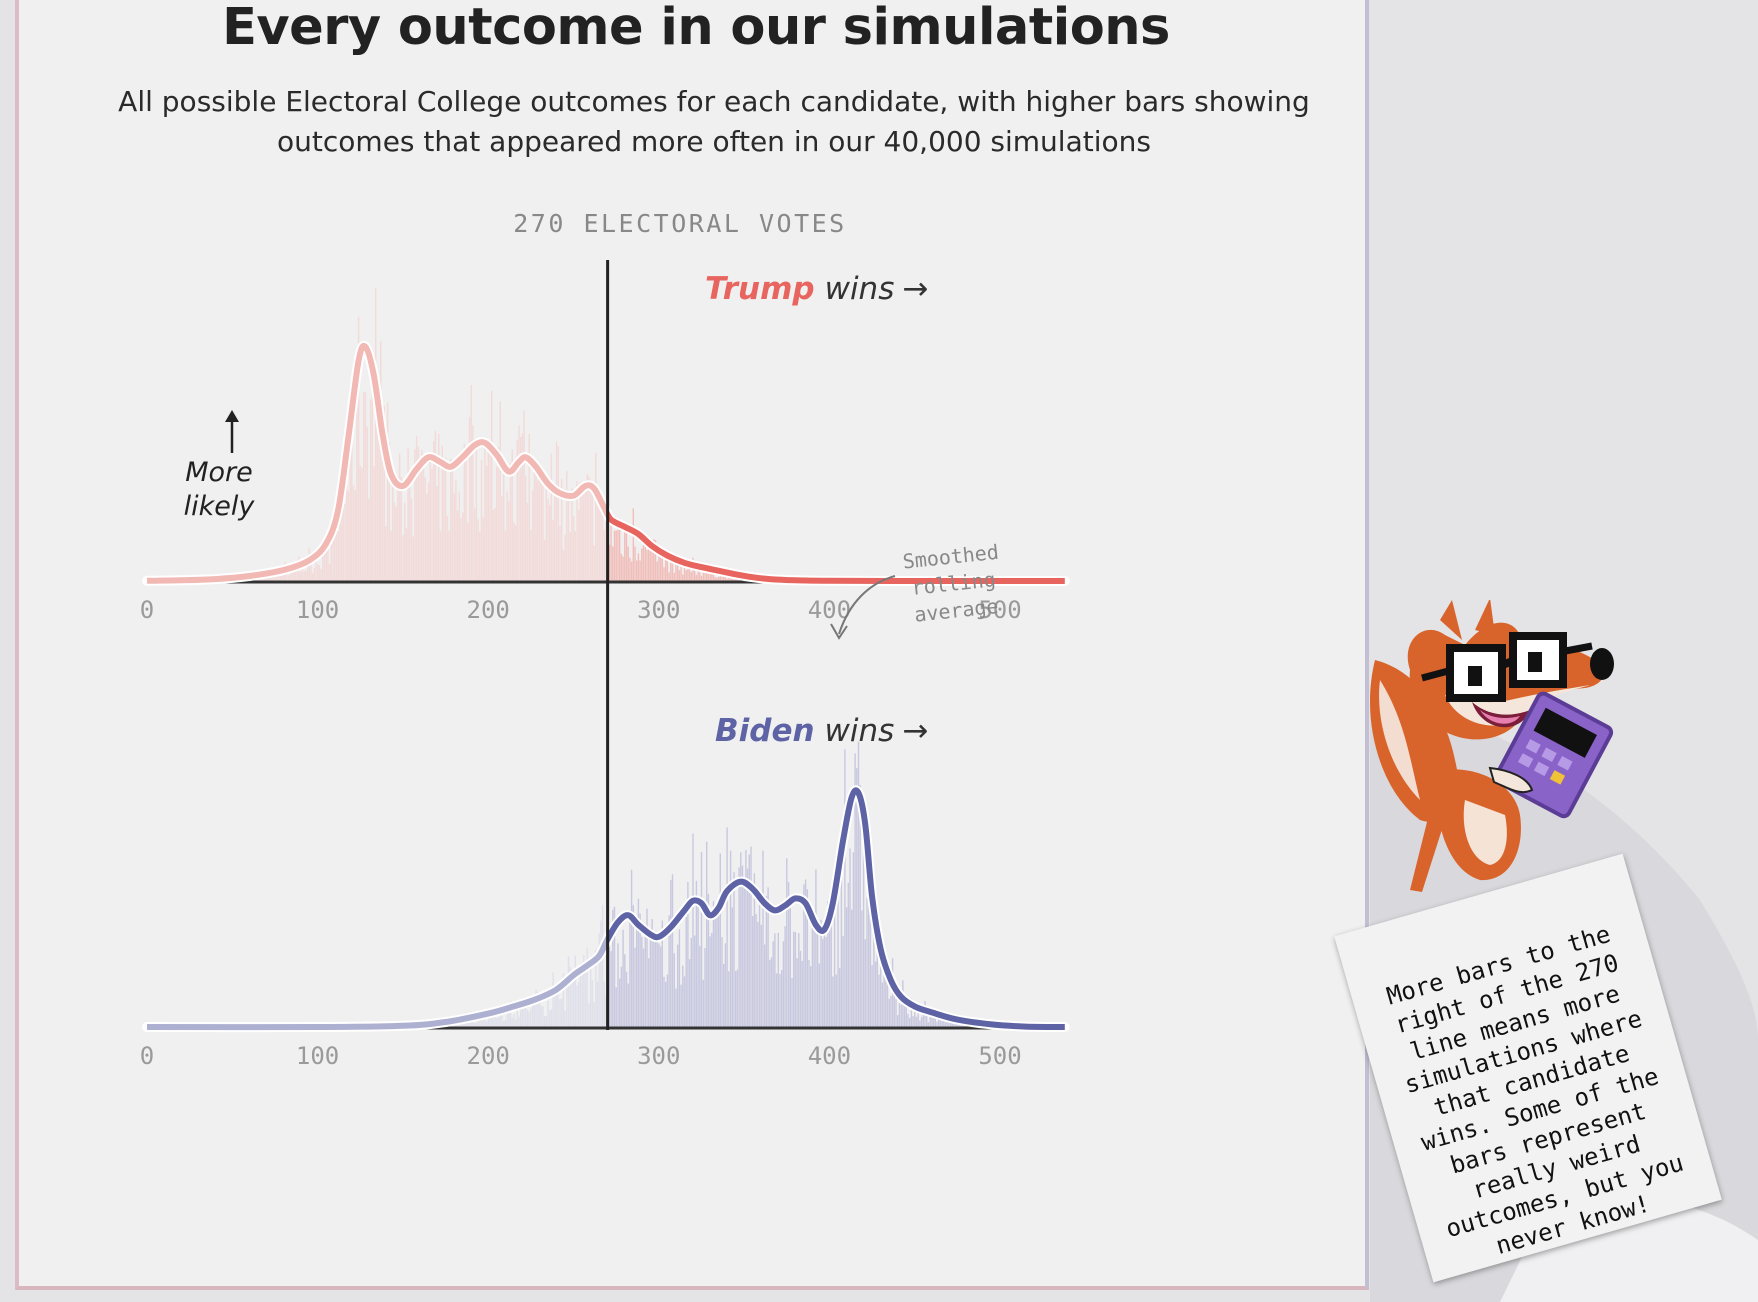 The width and height of the screenshot is (1758, 1302). I want to click on fox-mascot-icon, so click(1492, 746).